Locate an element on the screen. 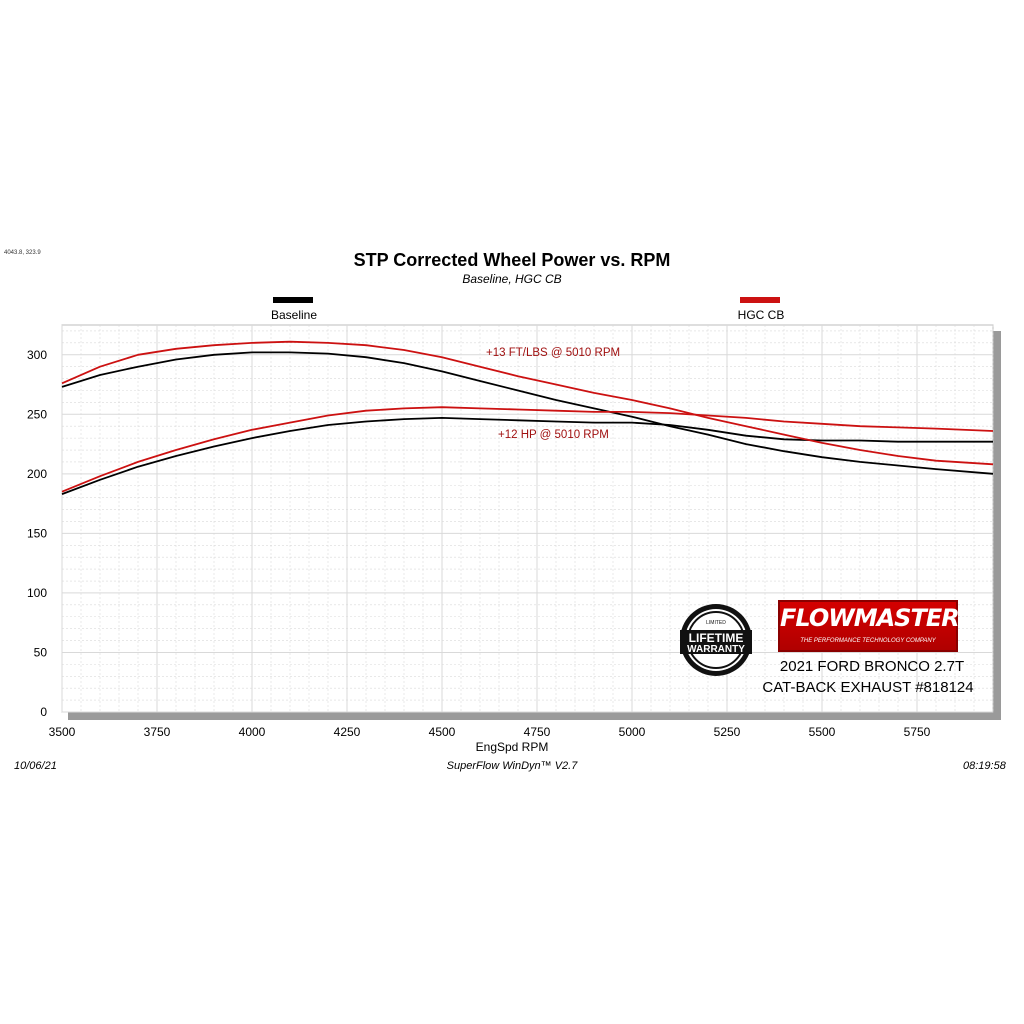  x-tick-label: 3500 is located at coordinates (62, 732).